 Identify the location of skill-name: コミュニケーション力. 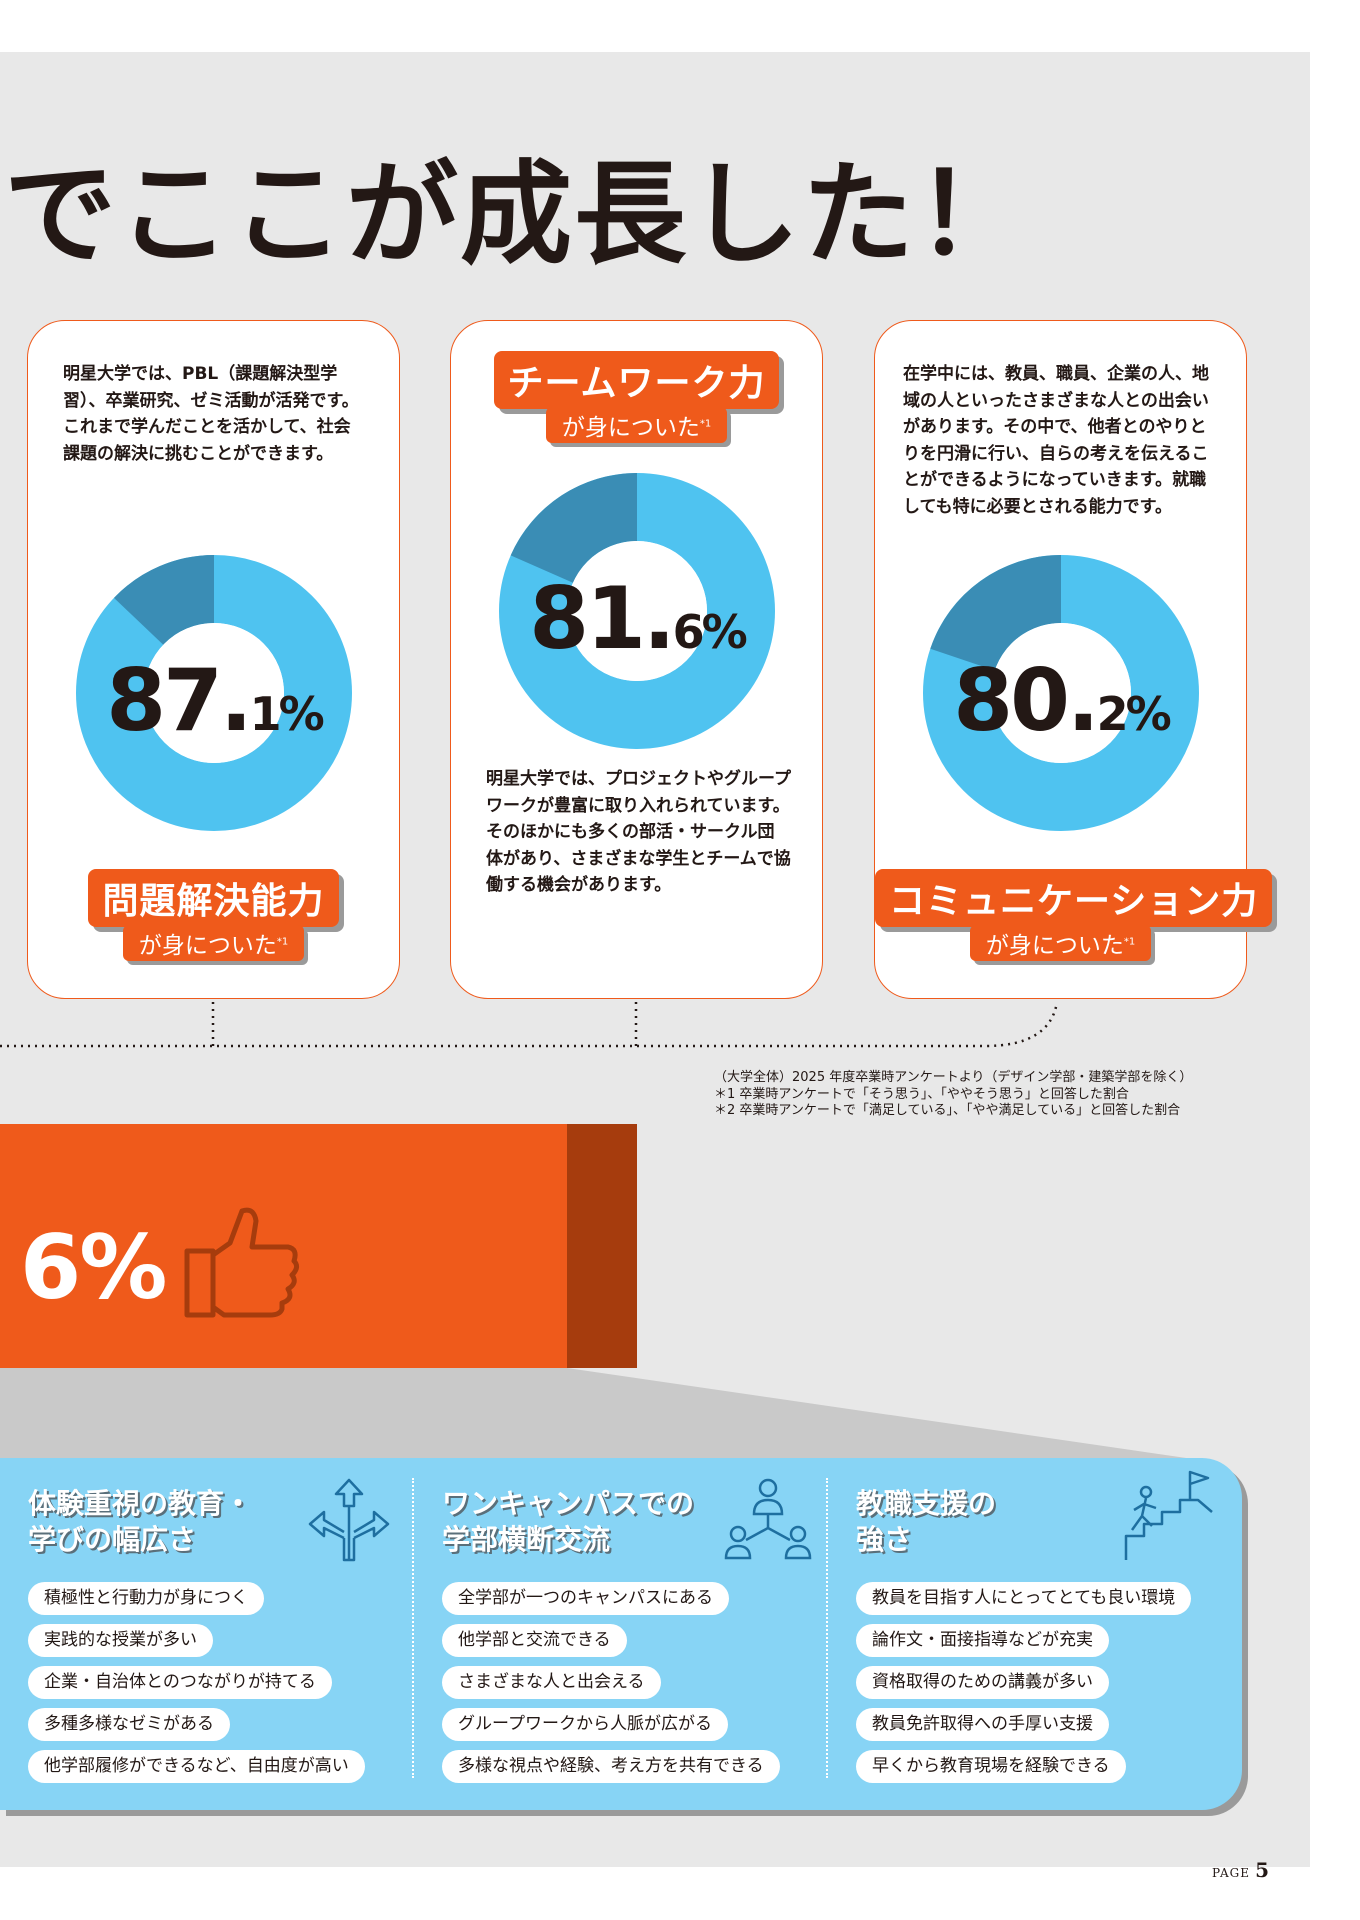
(1074, 898).